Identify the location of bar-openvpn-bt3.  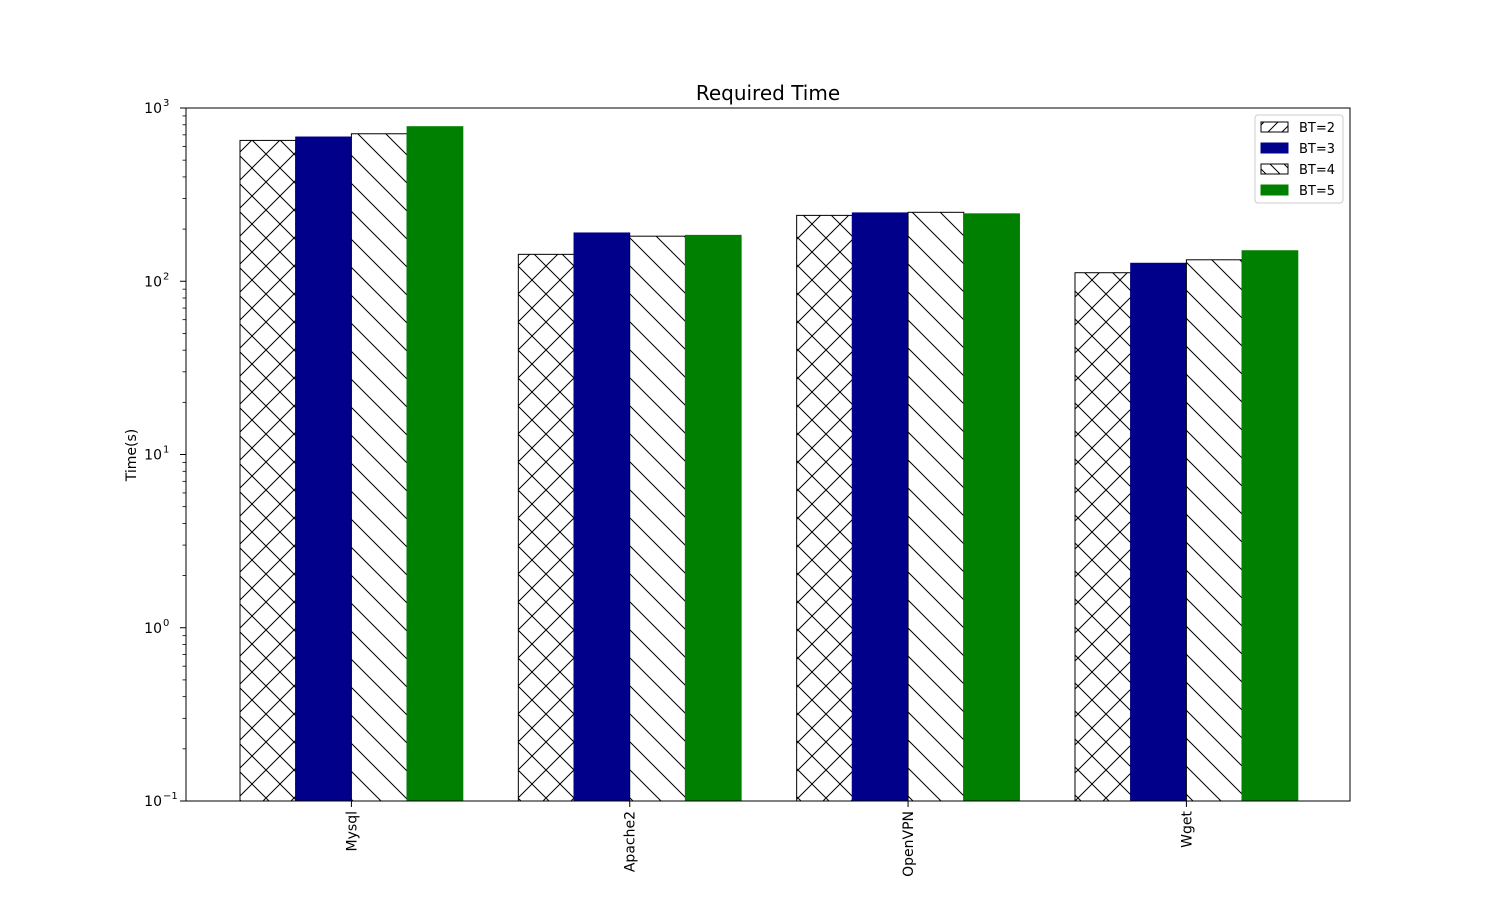
(880, 507).